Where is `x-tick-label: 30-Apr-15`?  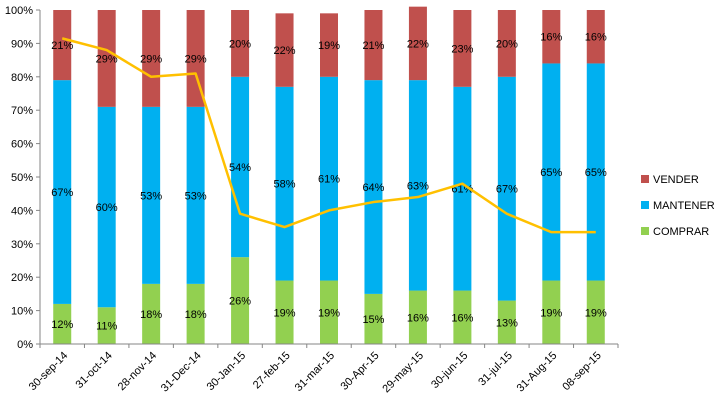
x-tick-label: 30-Apr-15 is located at coordinates (360, 371).